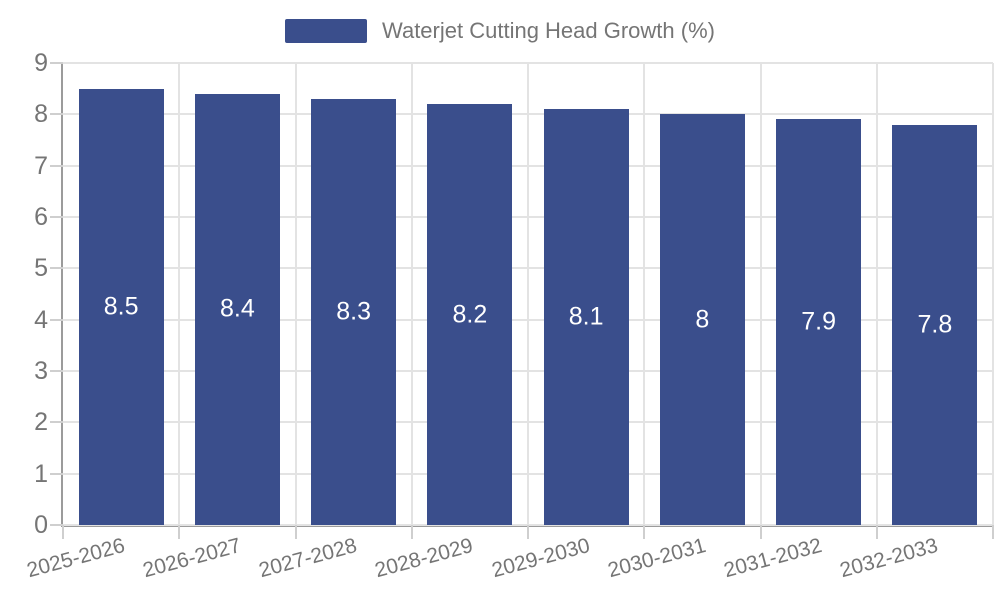 This screenshot has height=600, width=1000. Describe the element at coordinates (41, 371) in the screenshot. I see `y-axis-tick-label: 3` at that location.